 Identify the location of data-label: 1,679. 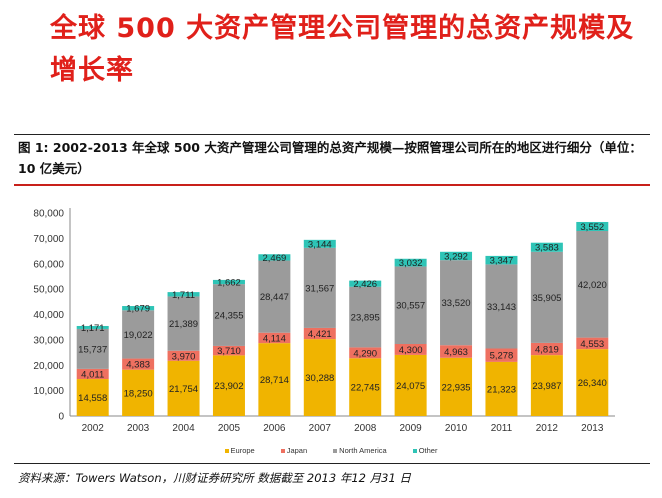
(138, 309).